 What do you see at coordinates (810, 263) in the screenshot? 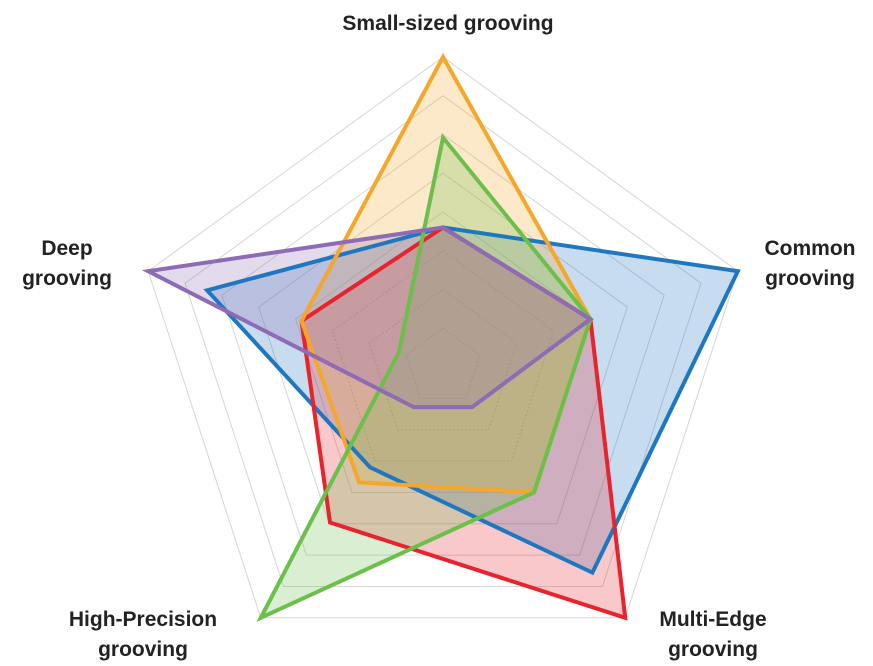
I see `axis-label-2: Common grooving` at bounding box center [810, 263].